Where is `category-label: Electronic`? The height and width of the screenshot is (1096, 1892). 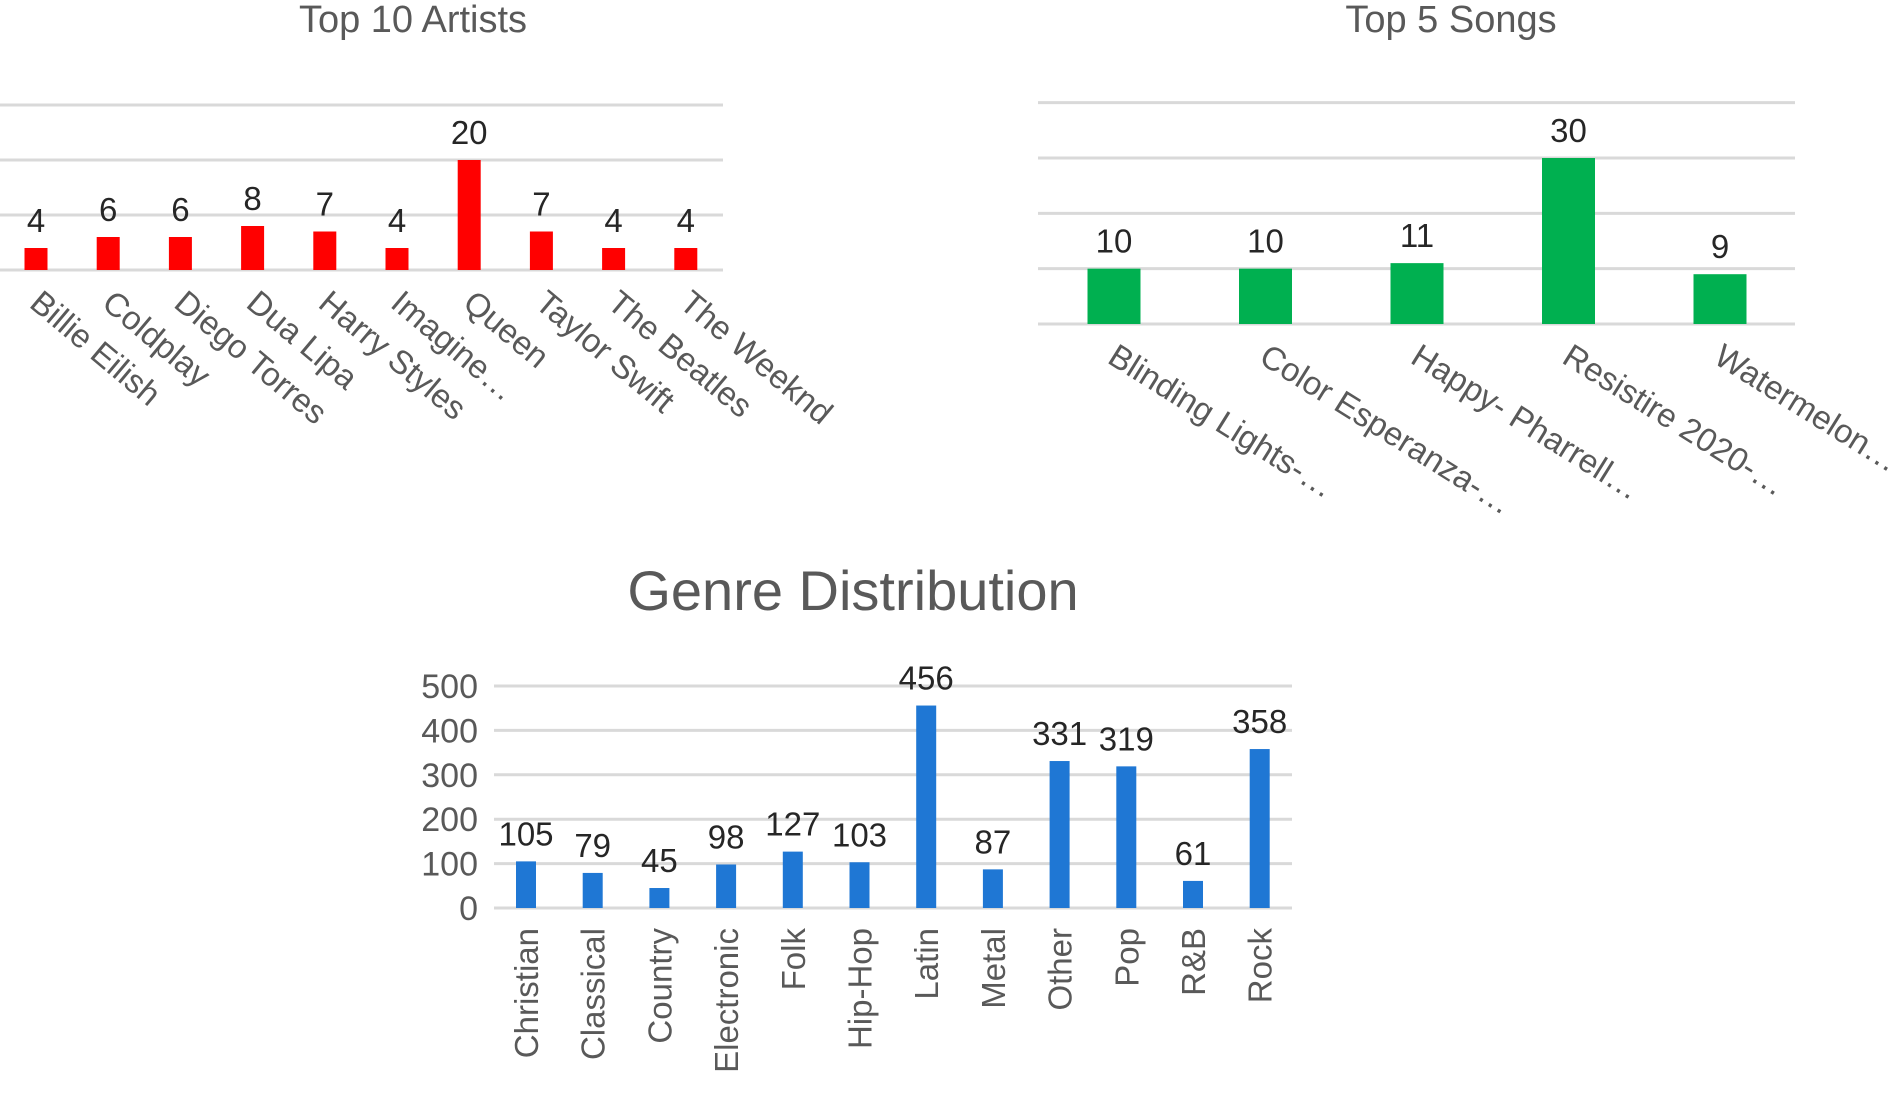 category-label: Electronic is located at coordinates (726, 1000).